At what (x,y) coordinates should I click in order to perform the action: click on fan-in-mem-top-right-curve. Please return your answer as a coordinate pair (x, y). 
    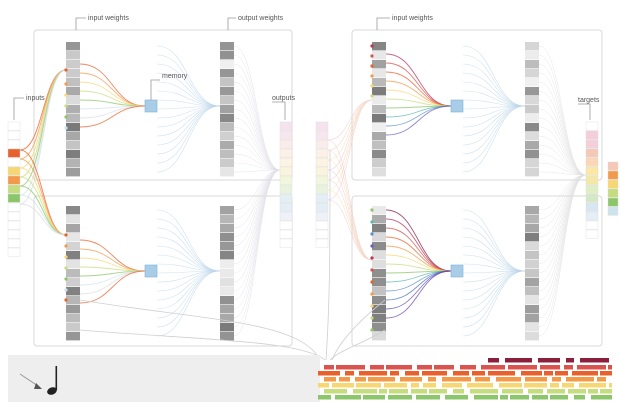
    Looking at the image, I should click on (418, 89).